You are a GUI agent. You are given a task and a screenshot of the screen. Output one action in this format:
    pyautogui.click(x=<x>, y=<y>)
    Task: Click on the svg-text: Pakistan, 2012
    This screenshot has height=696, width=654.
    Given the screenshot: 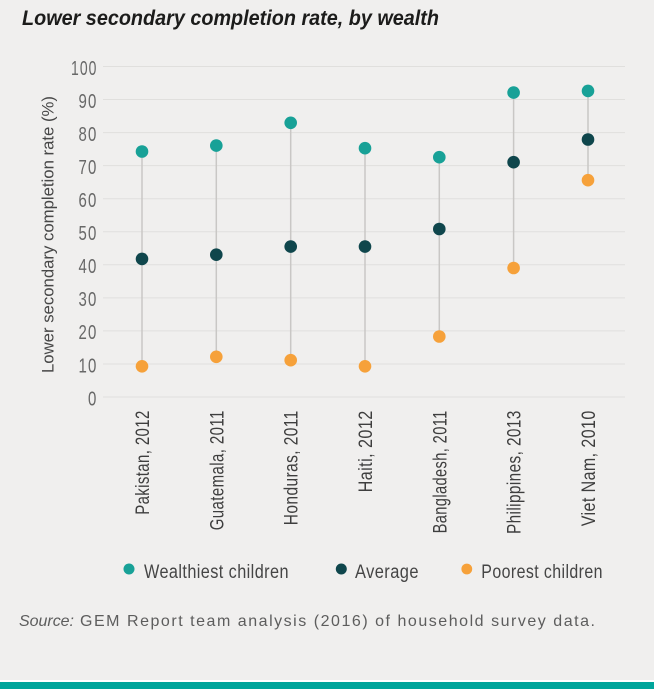 What is the action you would take?
    pyautogui.click(x=142, y=462)
    